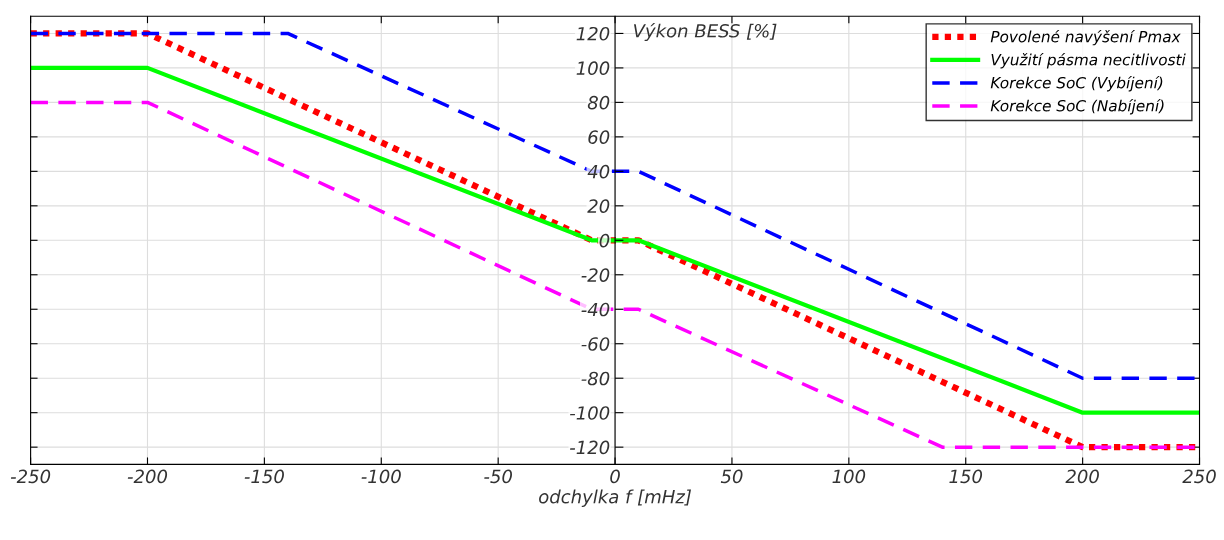  Describe the element at coordinates (381, 476) in the screenshot. I see `x-tick-label: -100` at that location.